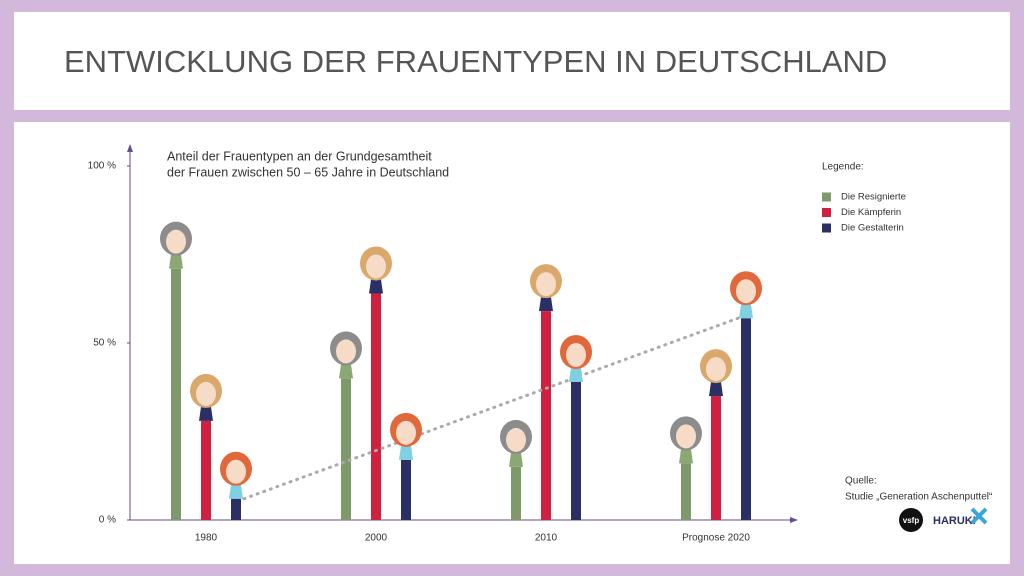 The height and width of the screenshot is (576, 1024). What do you see at coordinates (918, 497) in the screenshot?
I see `source: Studie „Generation Aschenputtel“` at bounding box center [918, 497].